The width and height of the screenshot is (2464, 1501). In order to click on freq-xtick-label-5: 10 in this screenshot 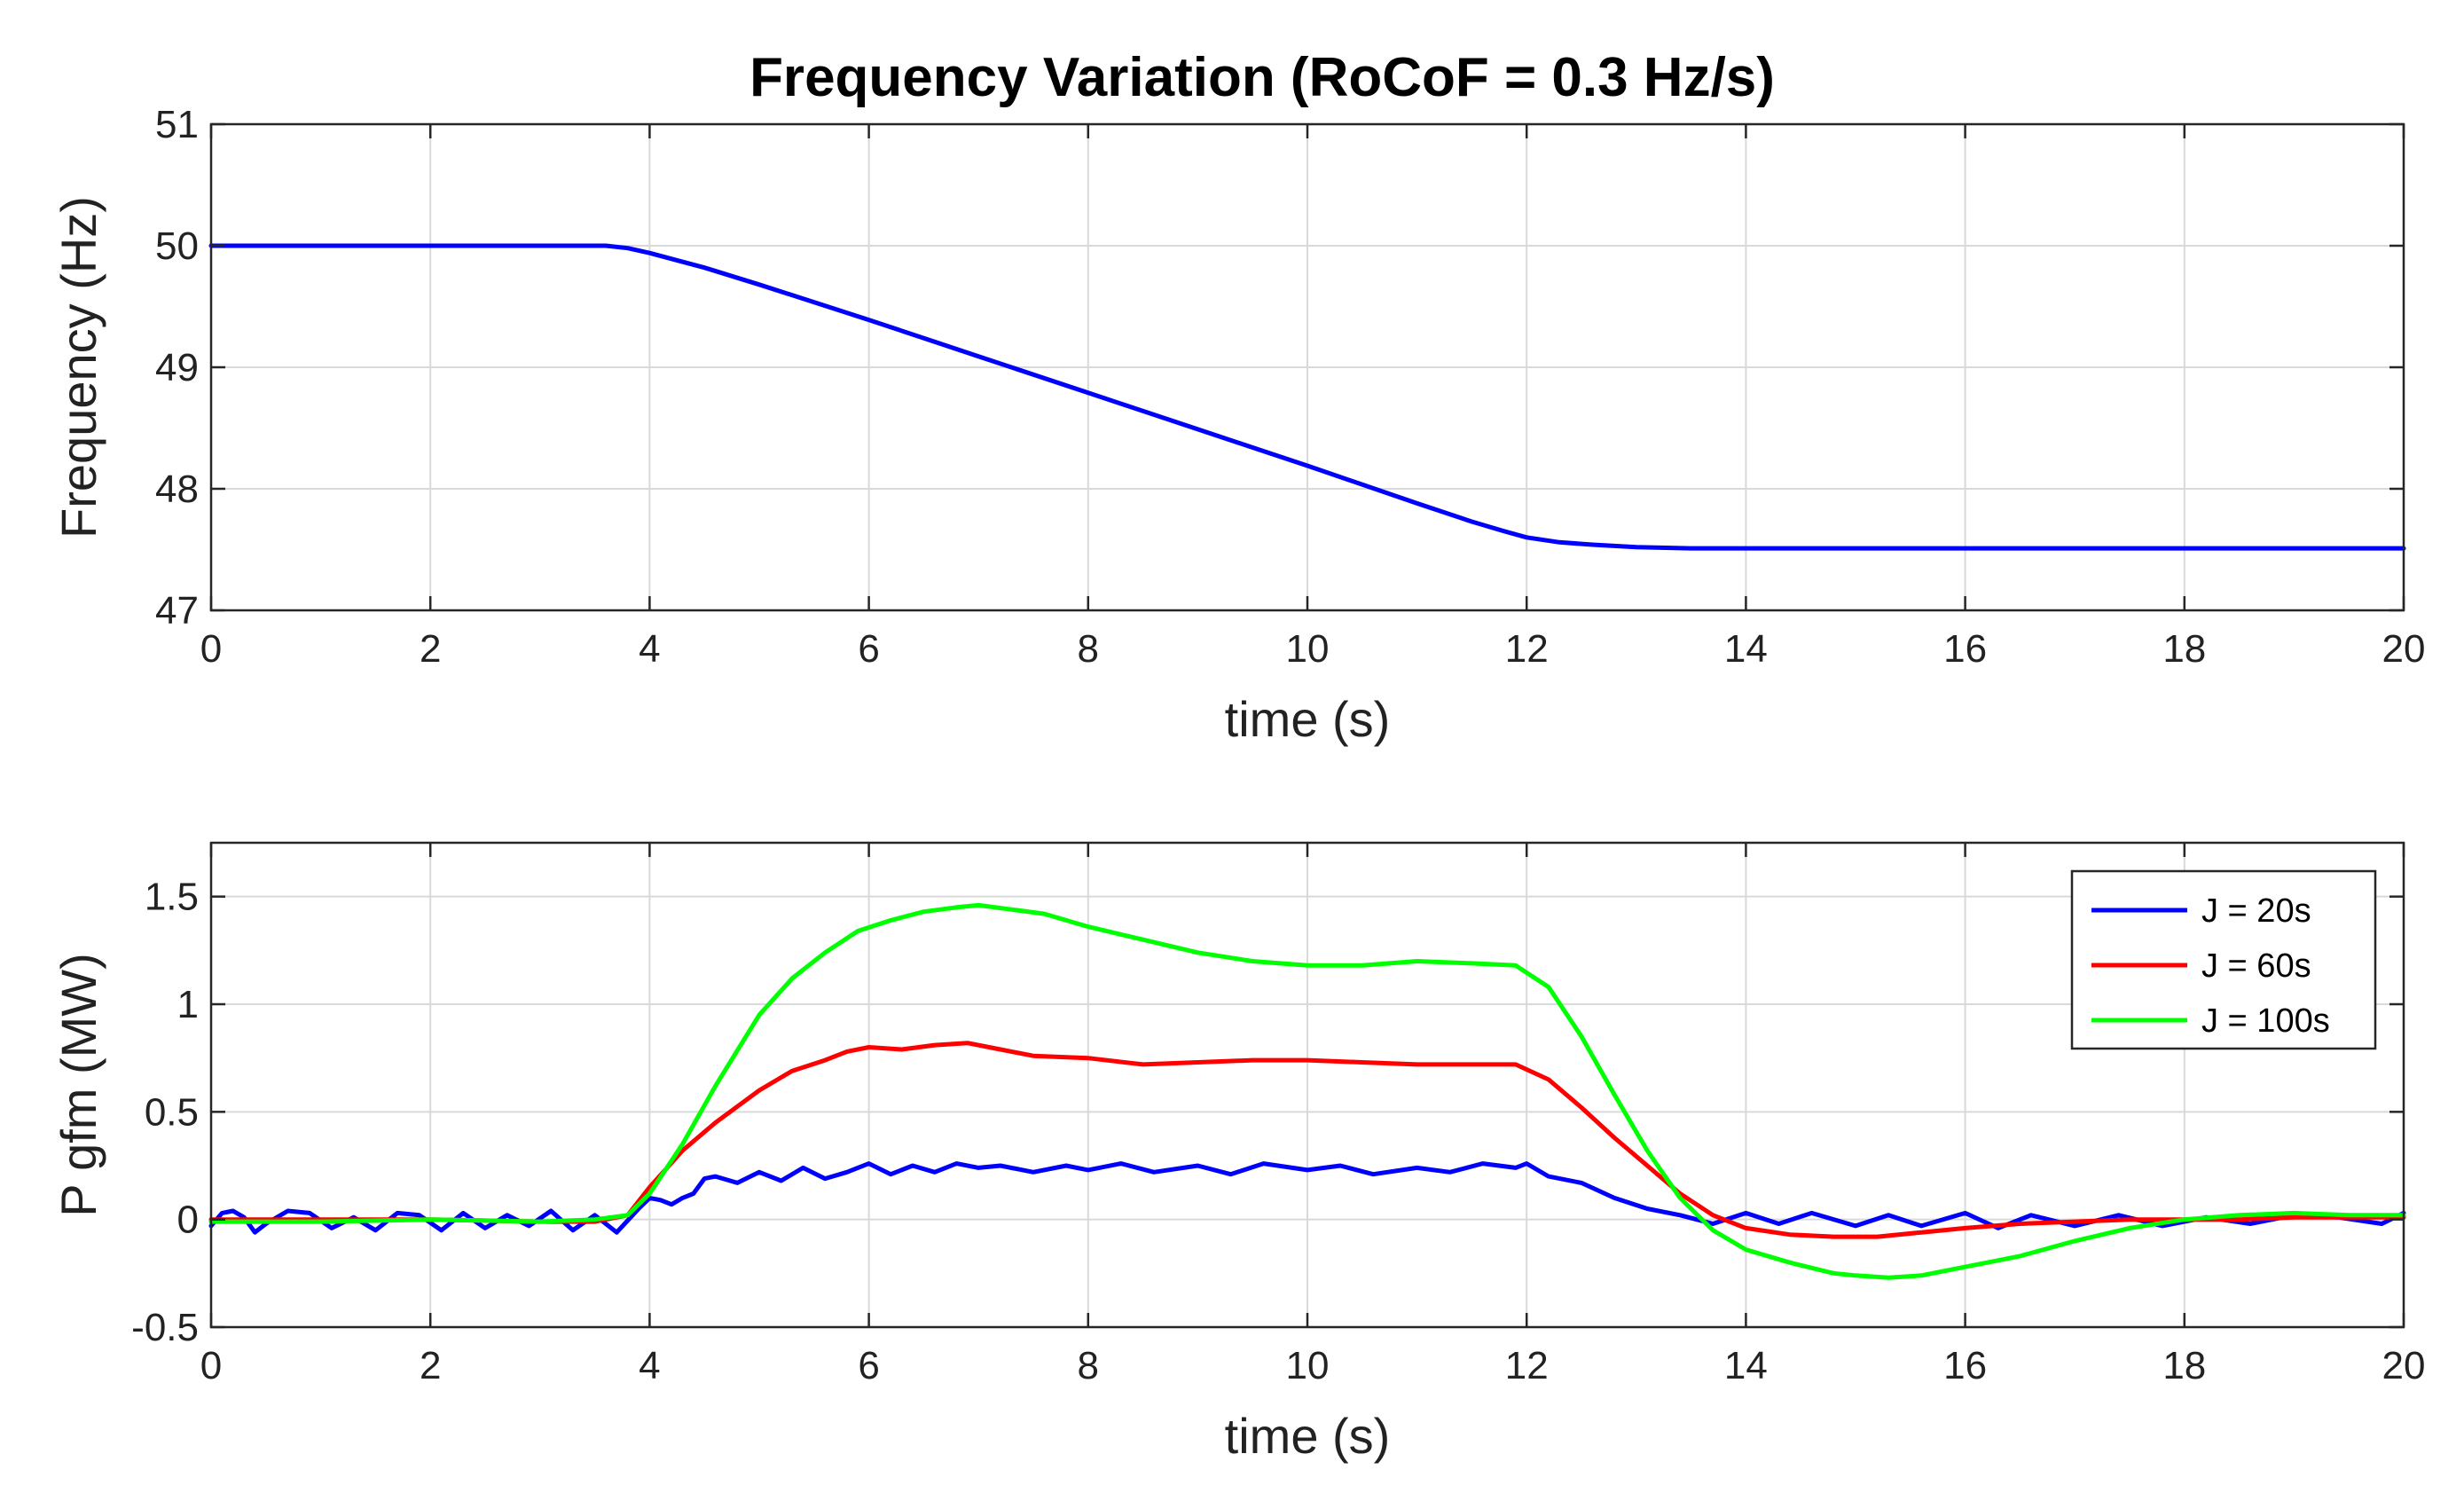, I will do `click(1308, 649)`.